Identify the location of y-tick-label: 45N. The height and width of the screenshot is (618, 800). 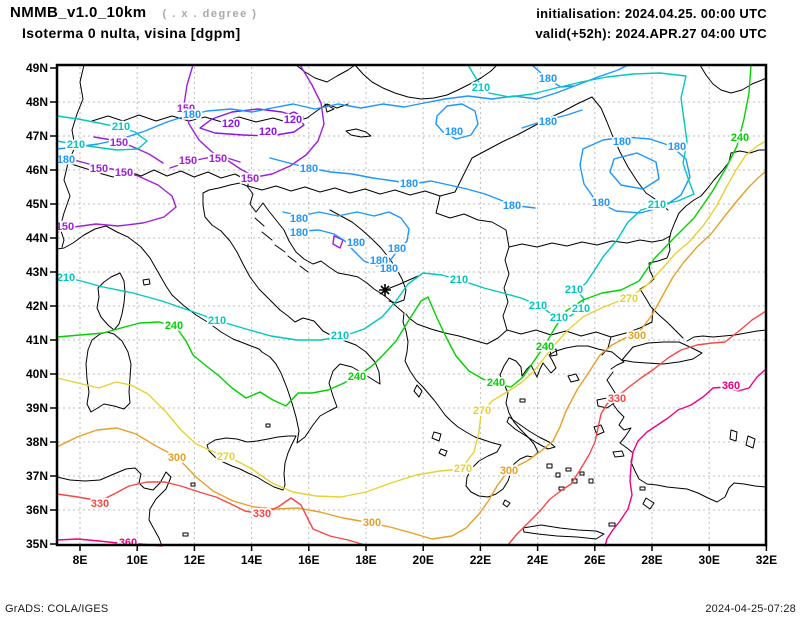
(37, 204).